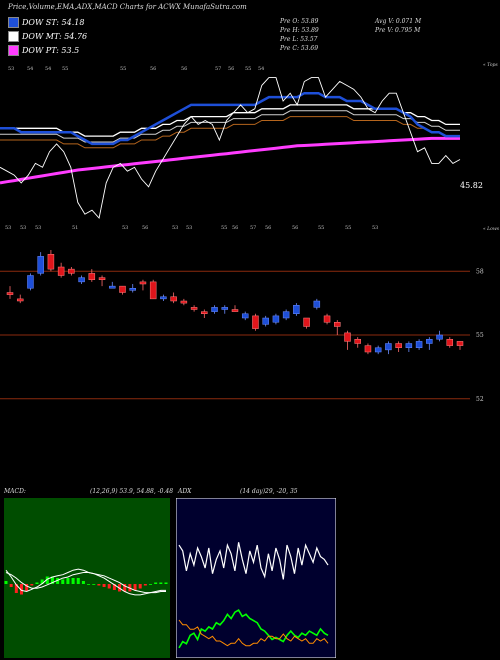  I want to click on macd-line, so click(85, 582).